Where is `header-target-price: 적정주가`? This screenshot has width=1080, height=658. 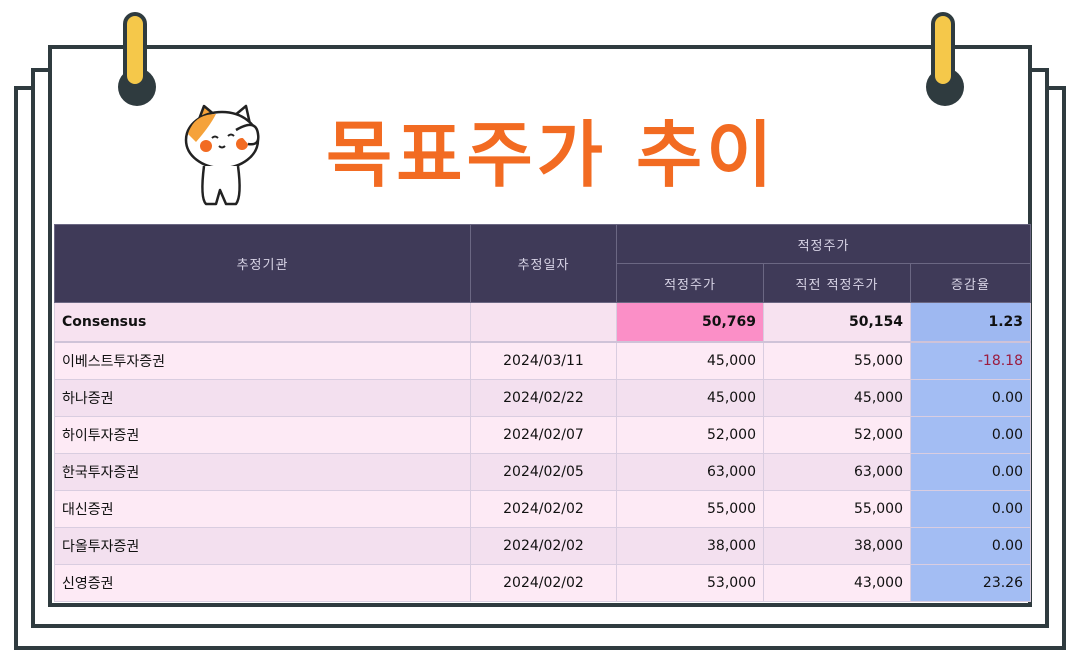 header-target-price: 적정주가 is located at coordinates (690, 283).